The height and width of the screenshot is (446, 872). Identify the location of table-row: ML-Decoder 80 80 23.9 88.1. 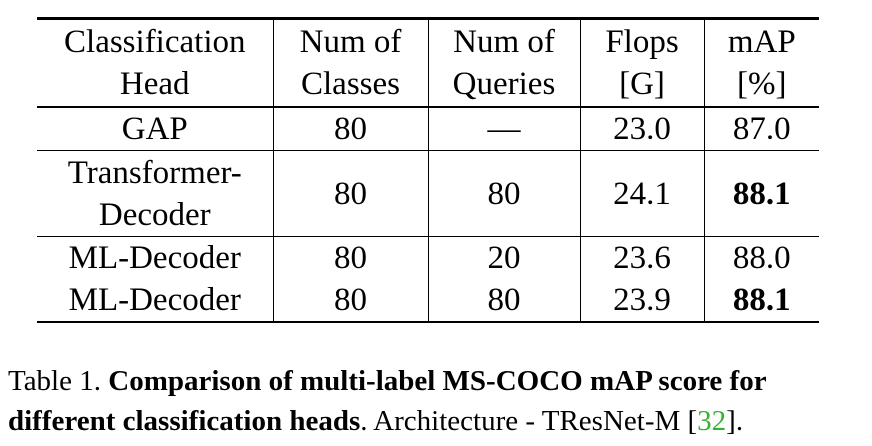
(428, 300).